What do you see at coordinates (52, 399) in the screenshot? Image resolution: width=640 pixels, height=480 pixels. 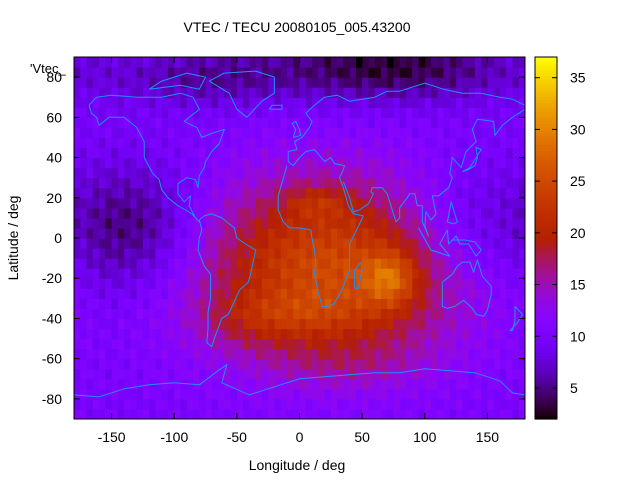 I see `y-tick-label: -80` at bounding box center [52, 399].